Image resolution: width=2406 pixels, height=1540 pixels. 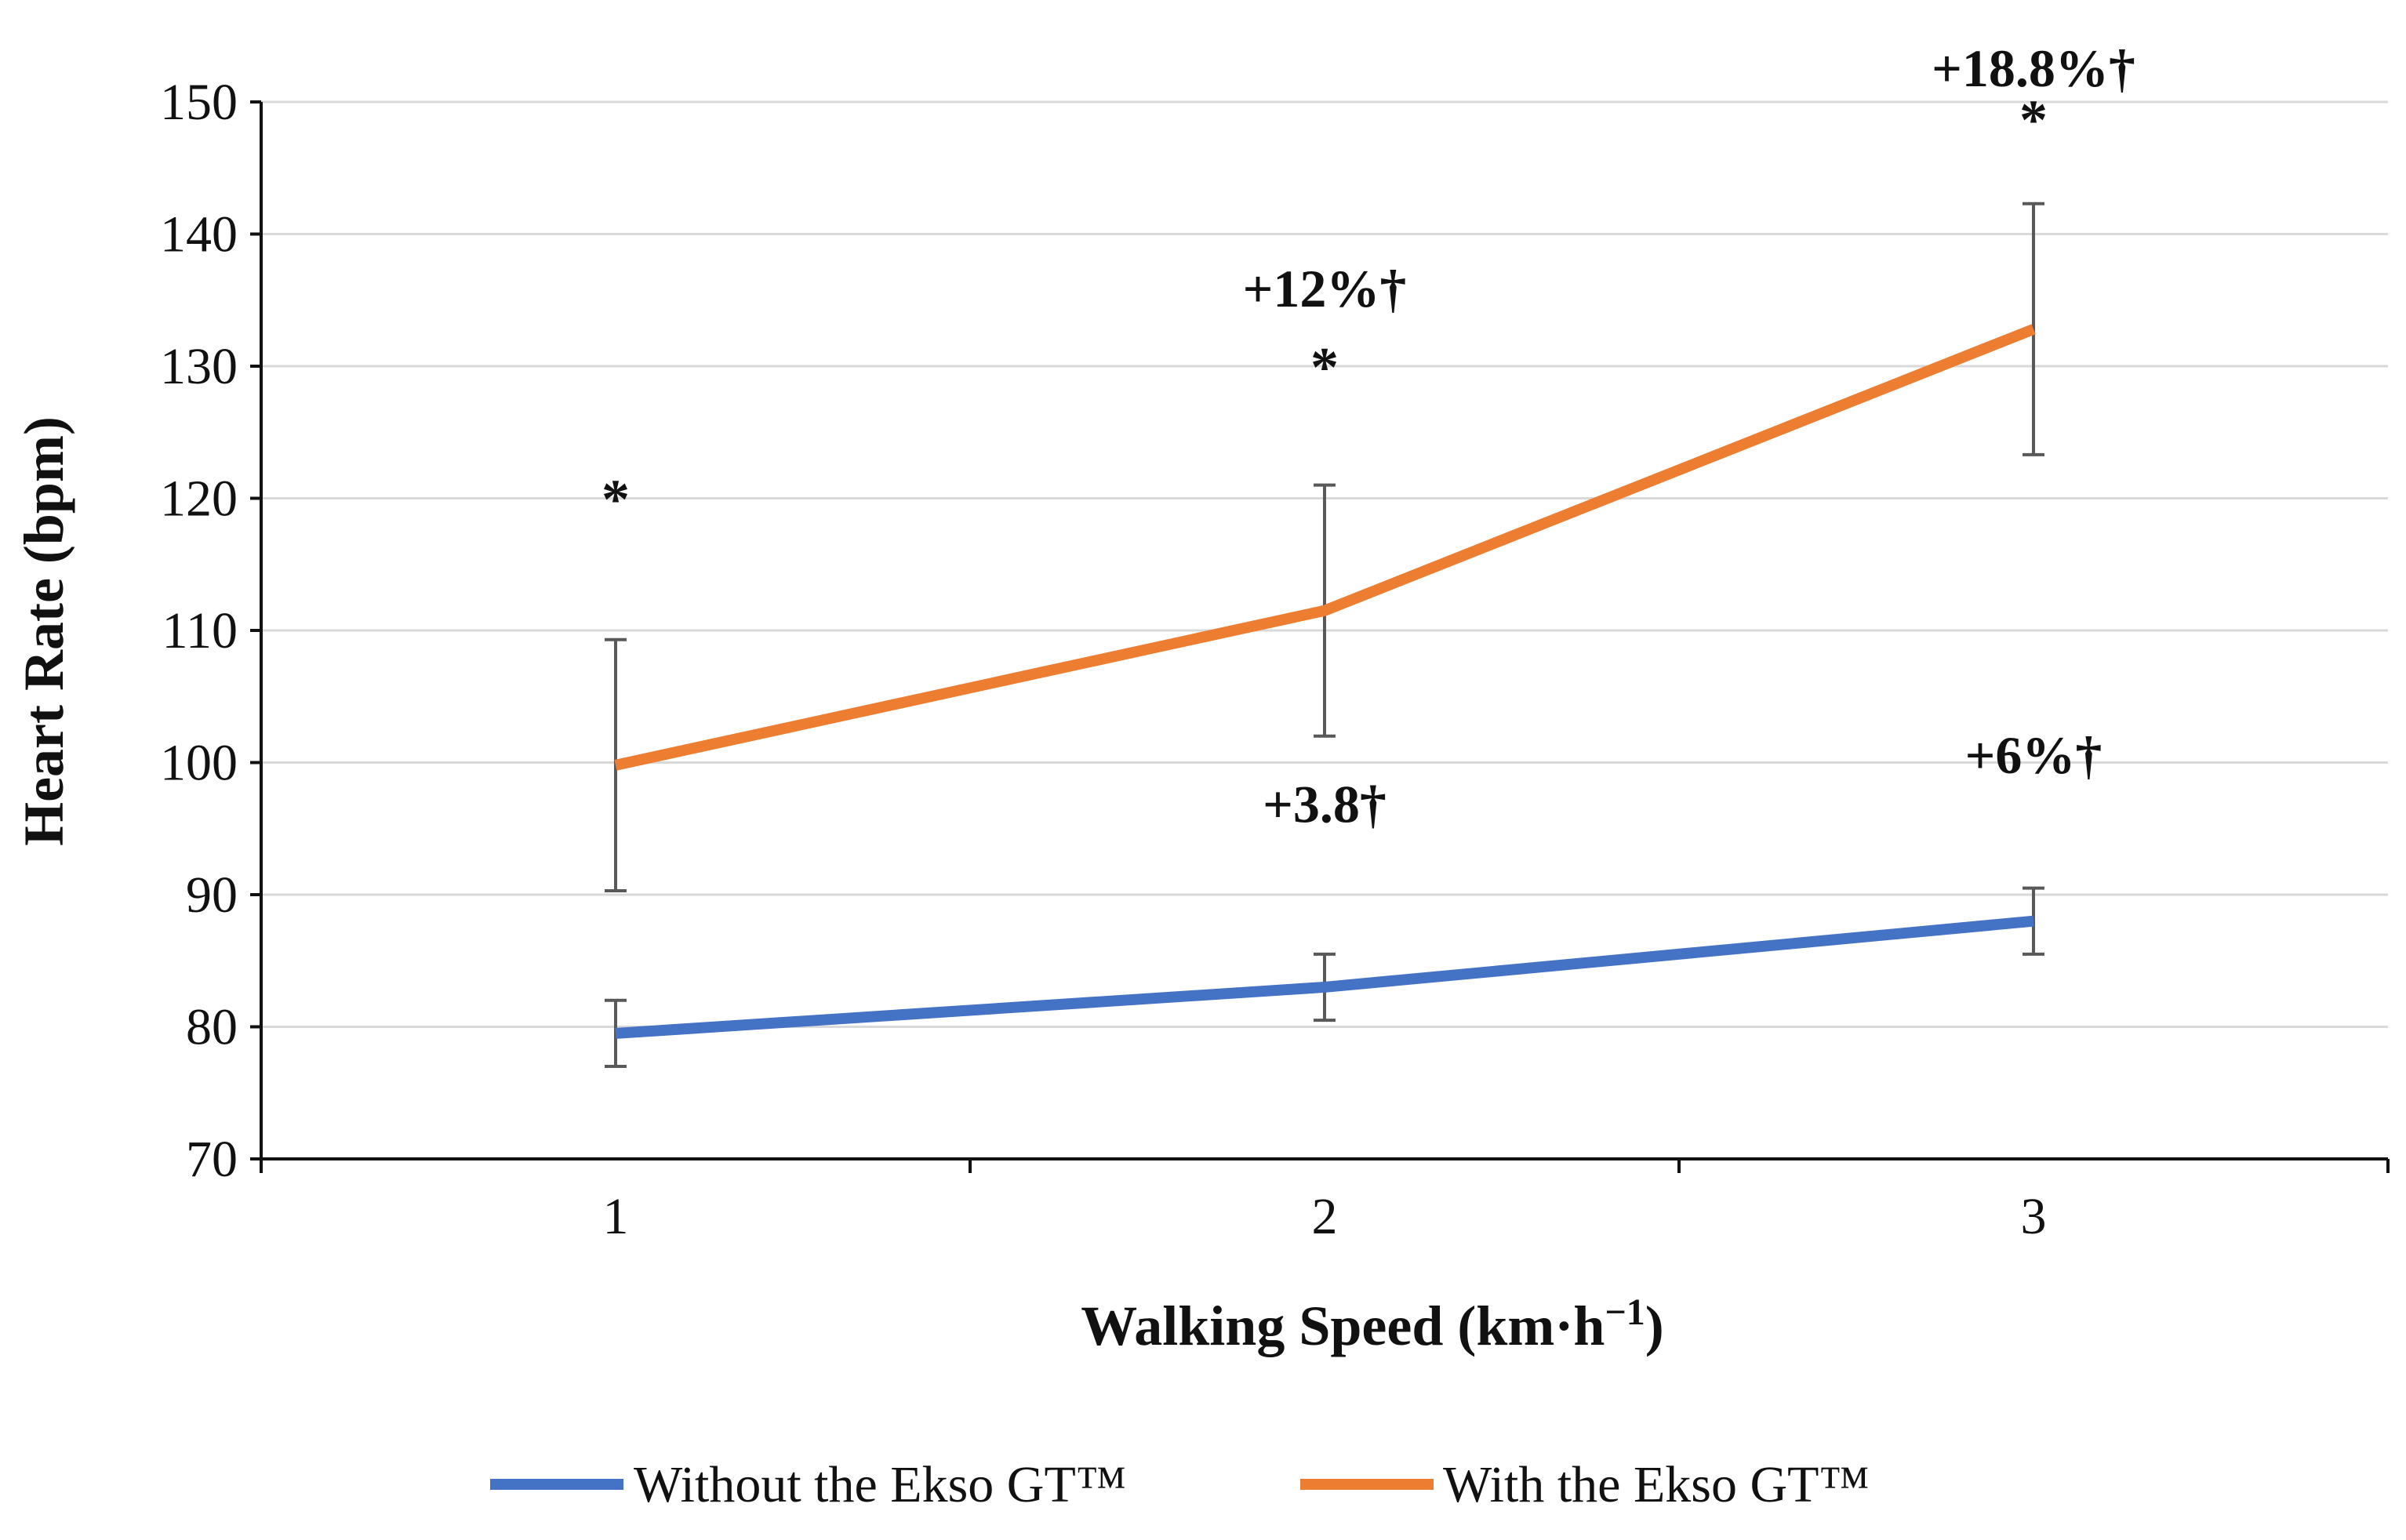 I want to click on x-axis-title: Walking Speed (km·h−1), so click(x=1372, y=1324).